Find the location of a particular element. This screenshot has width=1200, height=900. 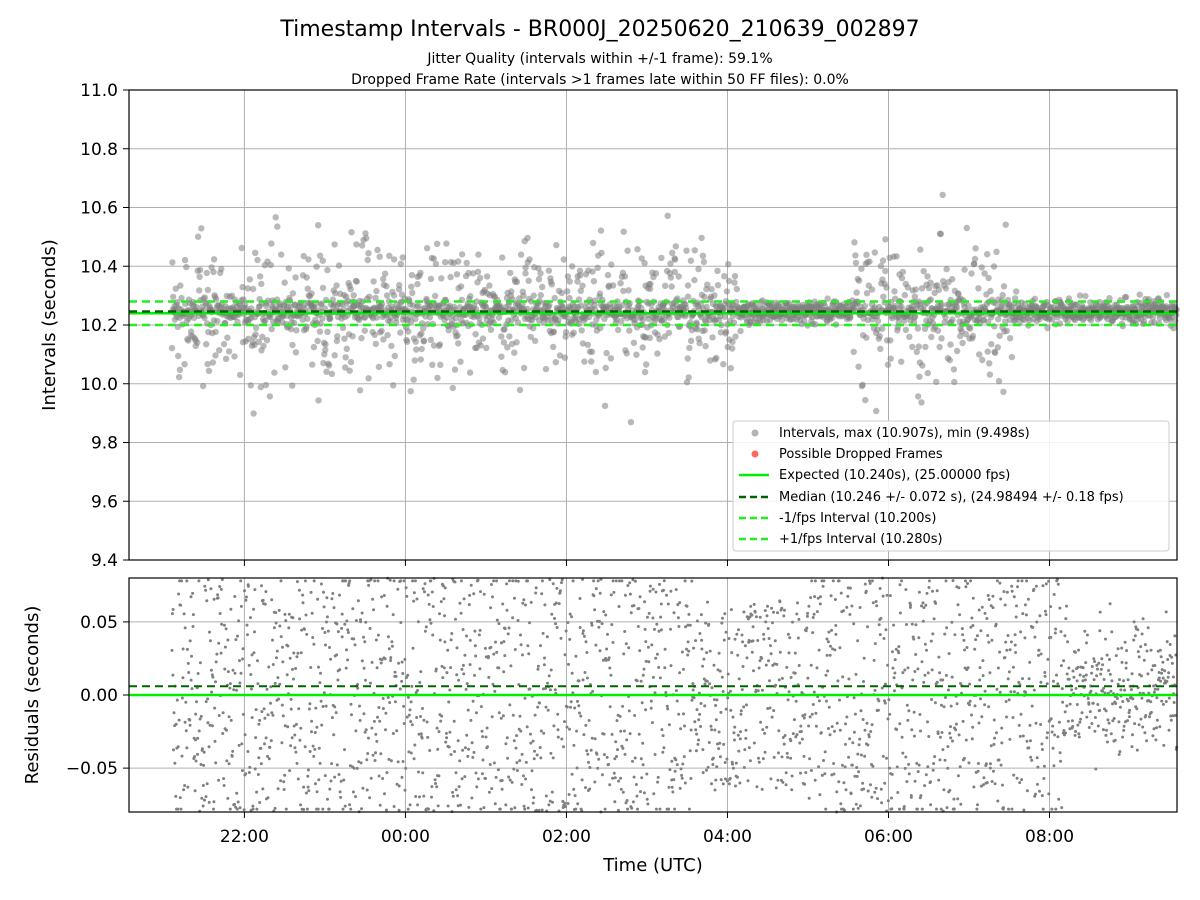

legend-label-plus-fps: +1/fps Interval (10.280s) is located at coordinates (861, 539).